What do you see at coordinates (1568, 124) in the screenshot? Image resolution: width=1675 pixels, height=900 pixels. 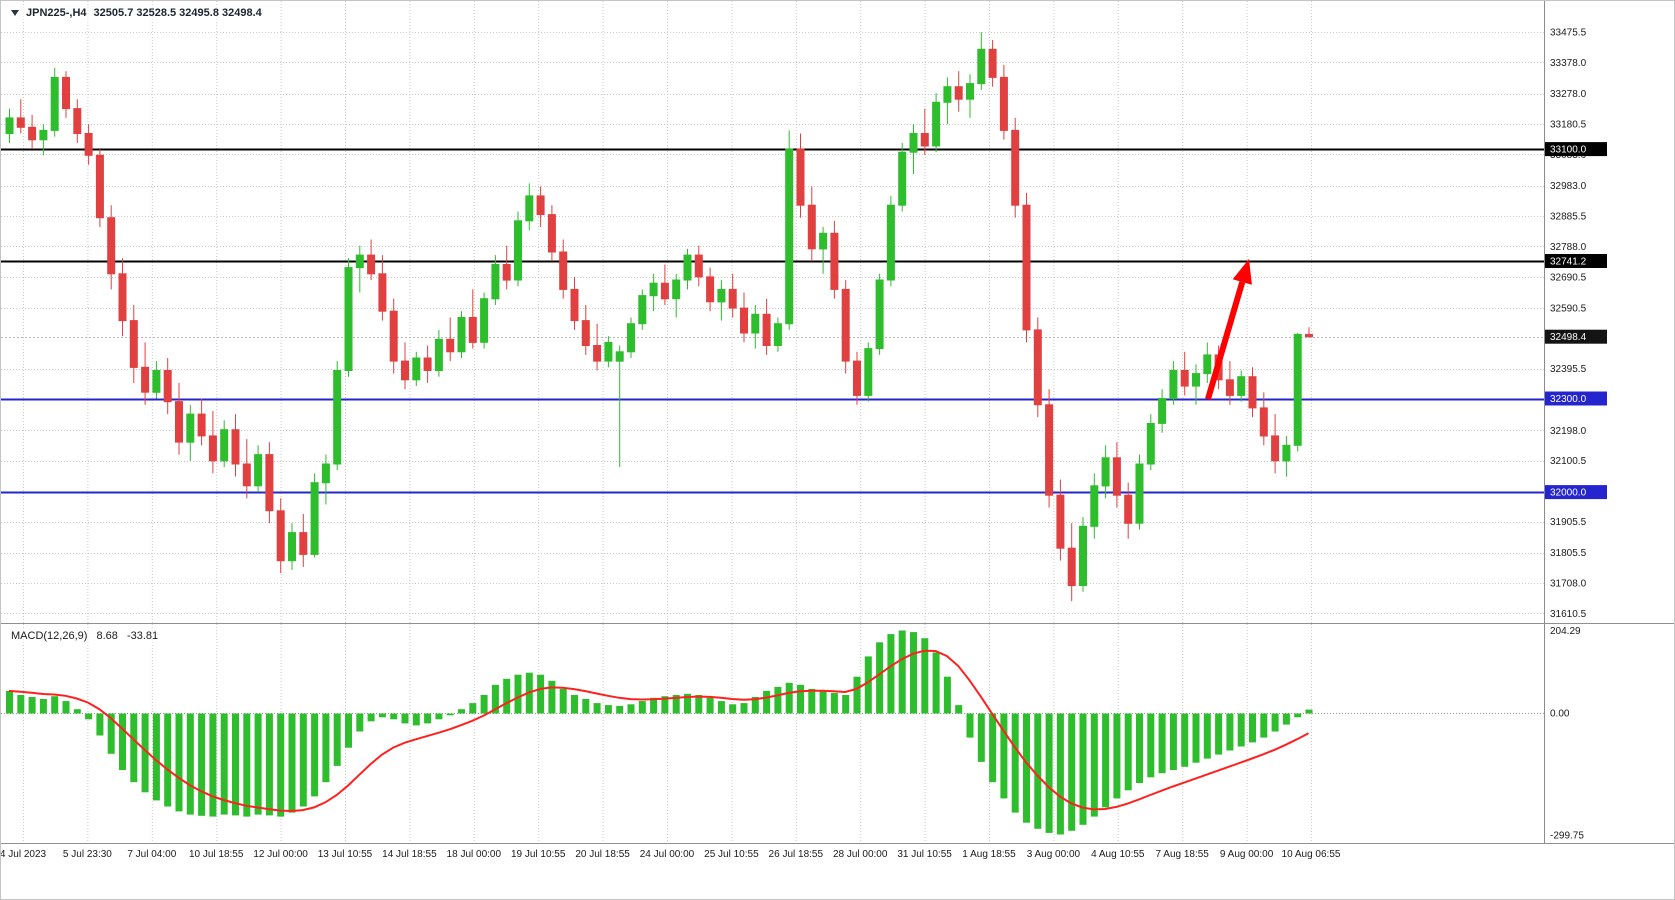 I see `svg-text: 33180.5` at bounding box center [1568, 124].